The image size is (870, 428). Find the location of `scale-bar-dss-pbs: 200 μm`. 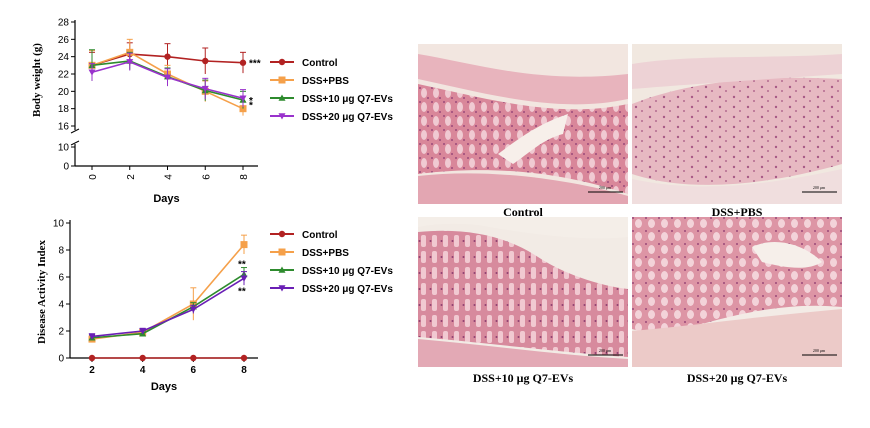

scale-bar-dss-pbs: 200 μm is located at coordinates (819, 187).